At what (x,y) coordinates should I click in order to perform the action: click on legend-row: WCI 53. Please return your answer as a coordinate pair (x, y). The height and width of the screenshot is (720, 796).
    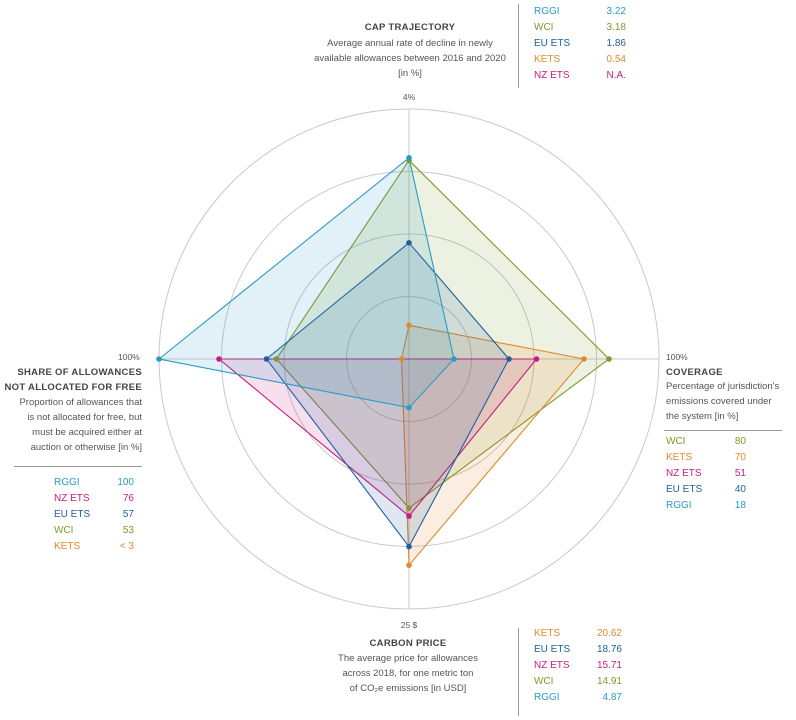
    Looking at the image, I should click on (98, 531).